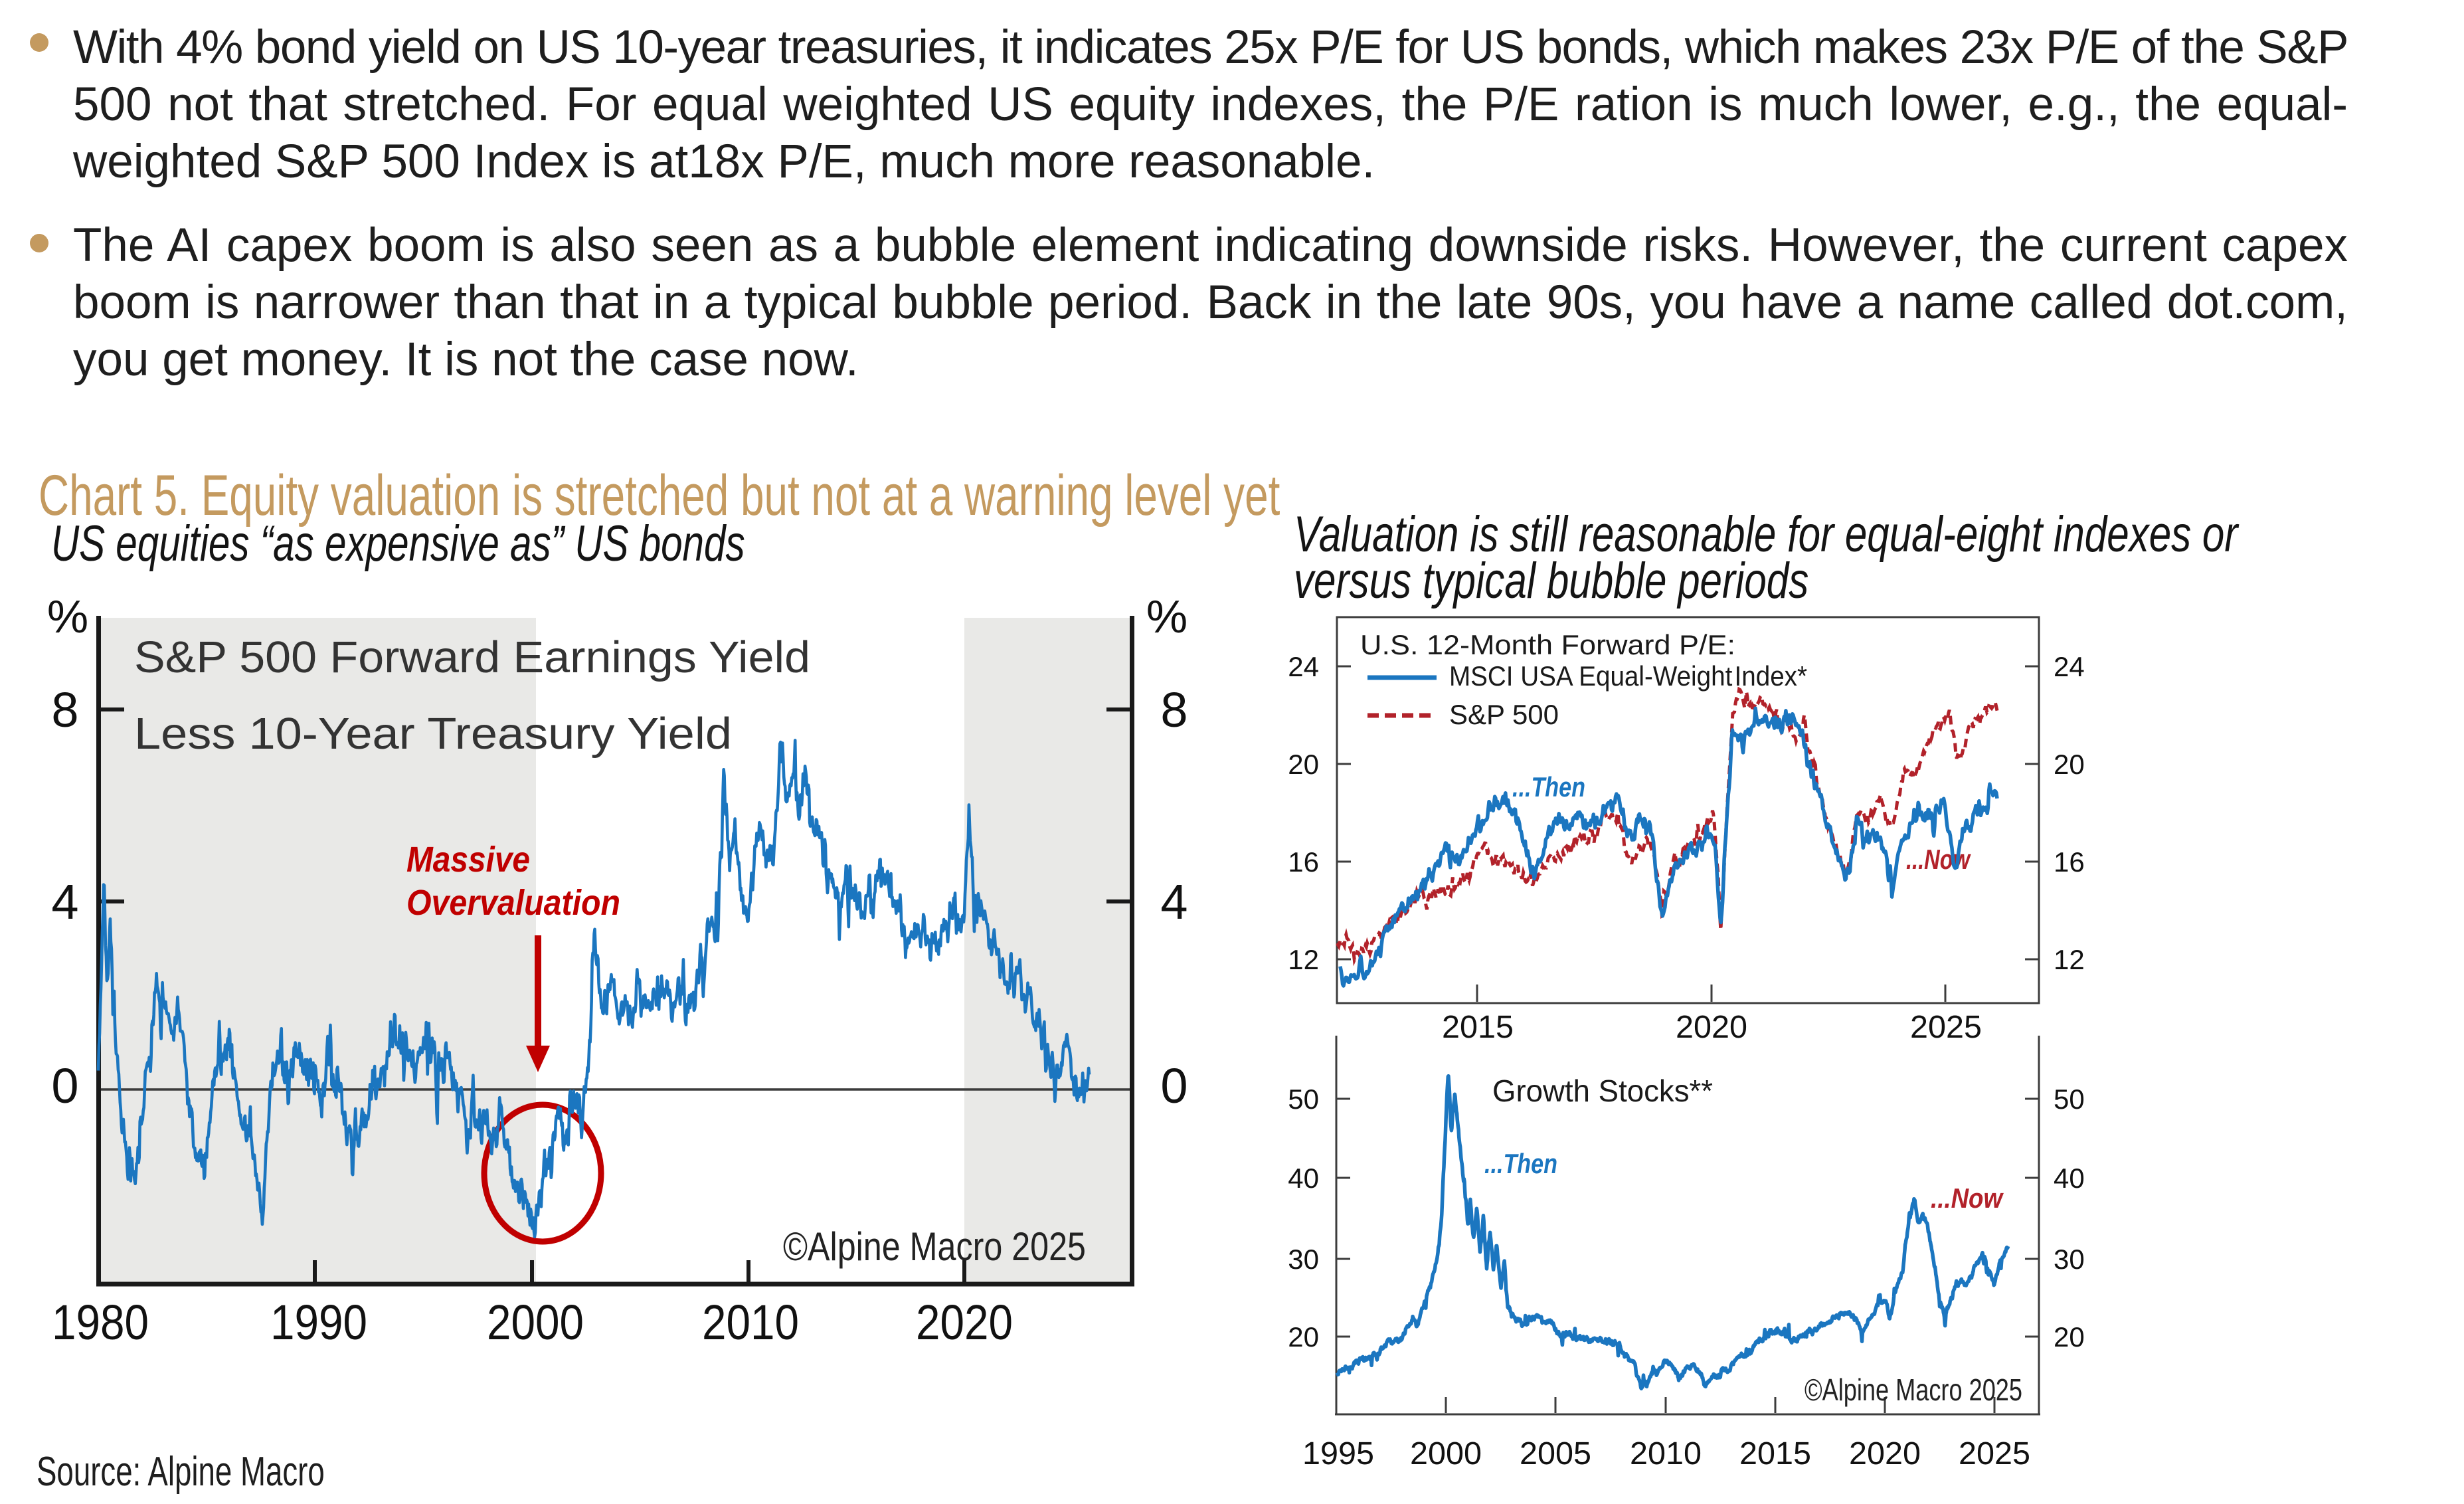 The image size is (2464, 1504). What do you see at coordinates (468, 860) in the screenshot?
I see `svg-text: Massive` at bounding box center [468, 860].